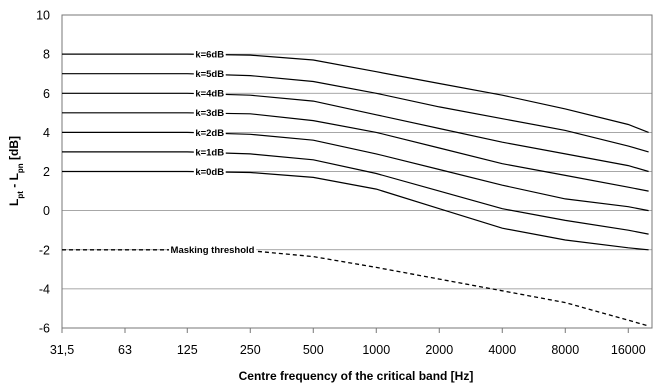  I want to click on series-label: k=4dB, so click(209, 94).